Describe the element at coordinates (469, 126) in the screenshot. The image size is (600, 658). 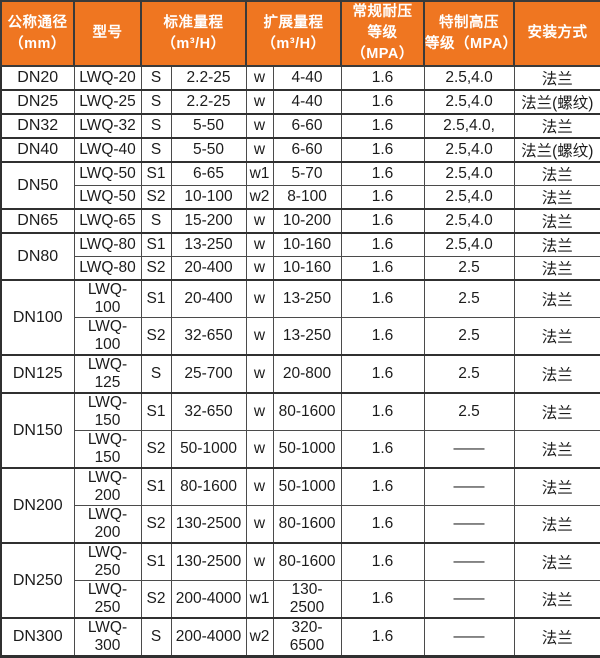
I see `cell-high-pressure: 2.5,4.0,` at that location.